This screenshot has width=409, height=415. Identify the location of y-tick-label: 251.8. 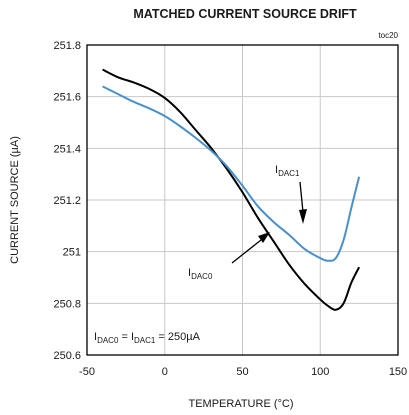
(67, 46).